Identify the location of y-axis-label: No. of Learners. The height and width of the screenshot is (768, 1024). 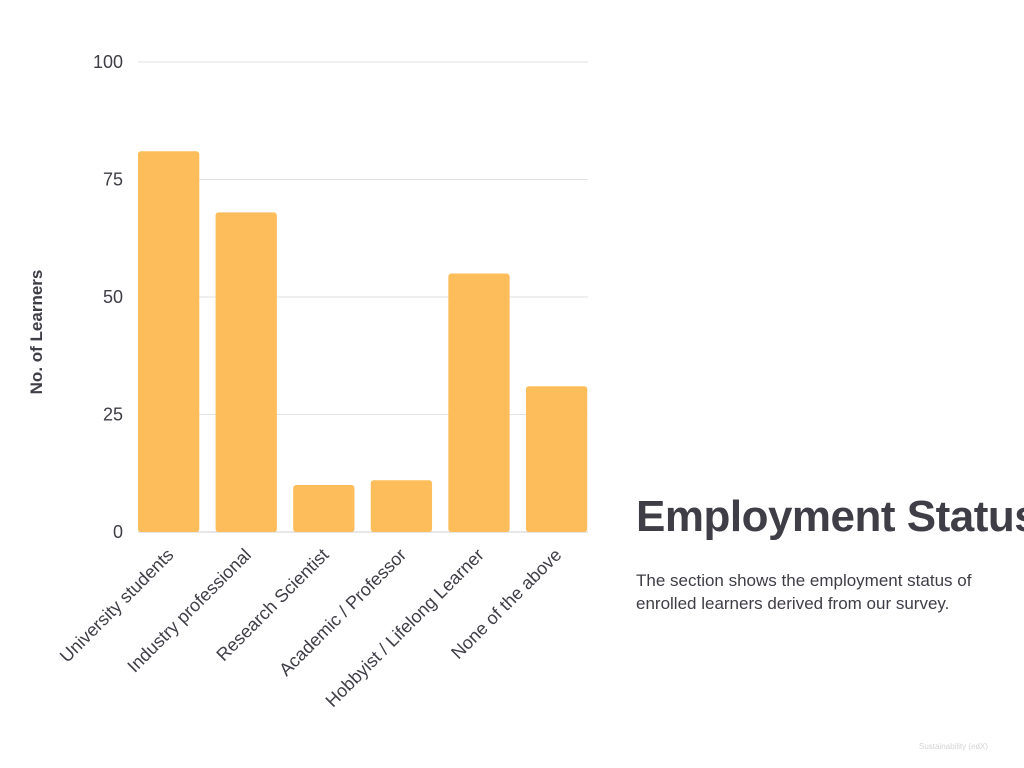
(36, 332).